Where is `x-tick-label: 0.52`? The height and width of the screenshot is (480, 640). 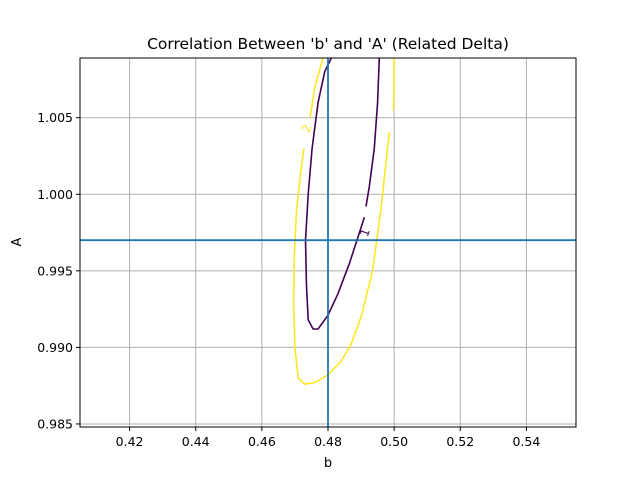
x-tick-label: 0.52 is located at coordinates (460, 441).